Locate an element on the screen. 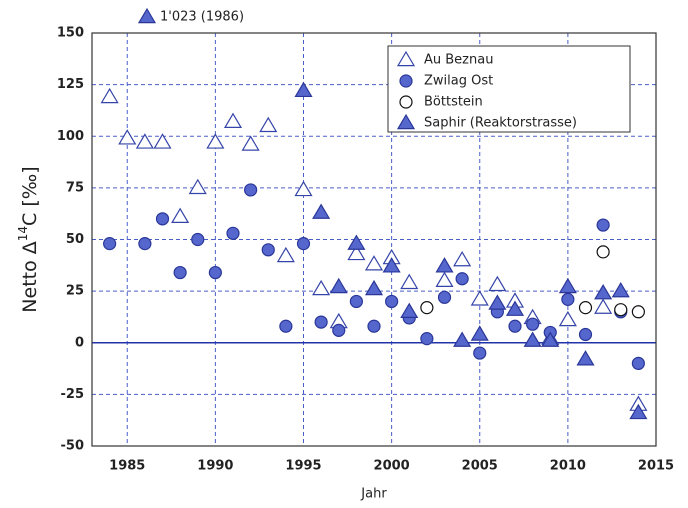 The image size is (688, 508). annotation-marker is located at coordinates (147, 15).